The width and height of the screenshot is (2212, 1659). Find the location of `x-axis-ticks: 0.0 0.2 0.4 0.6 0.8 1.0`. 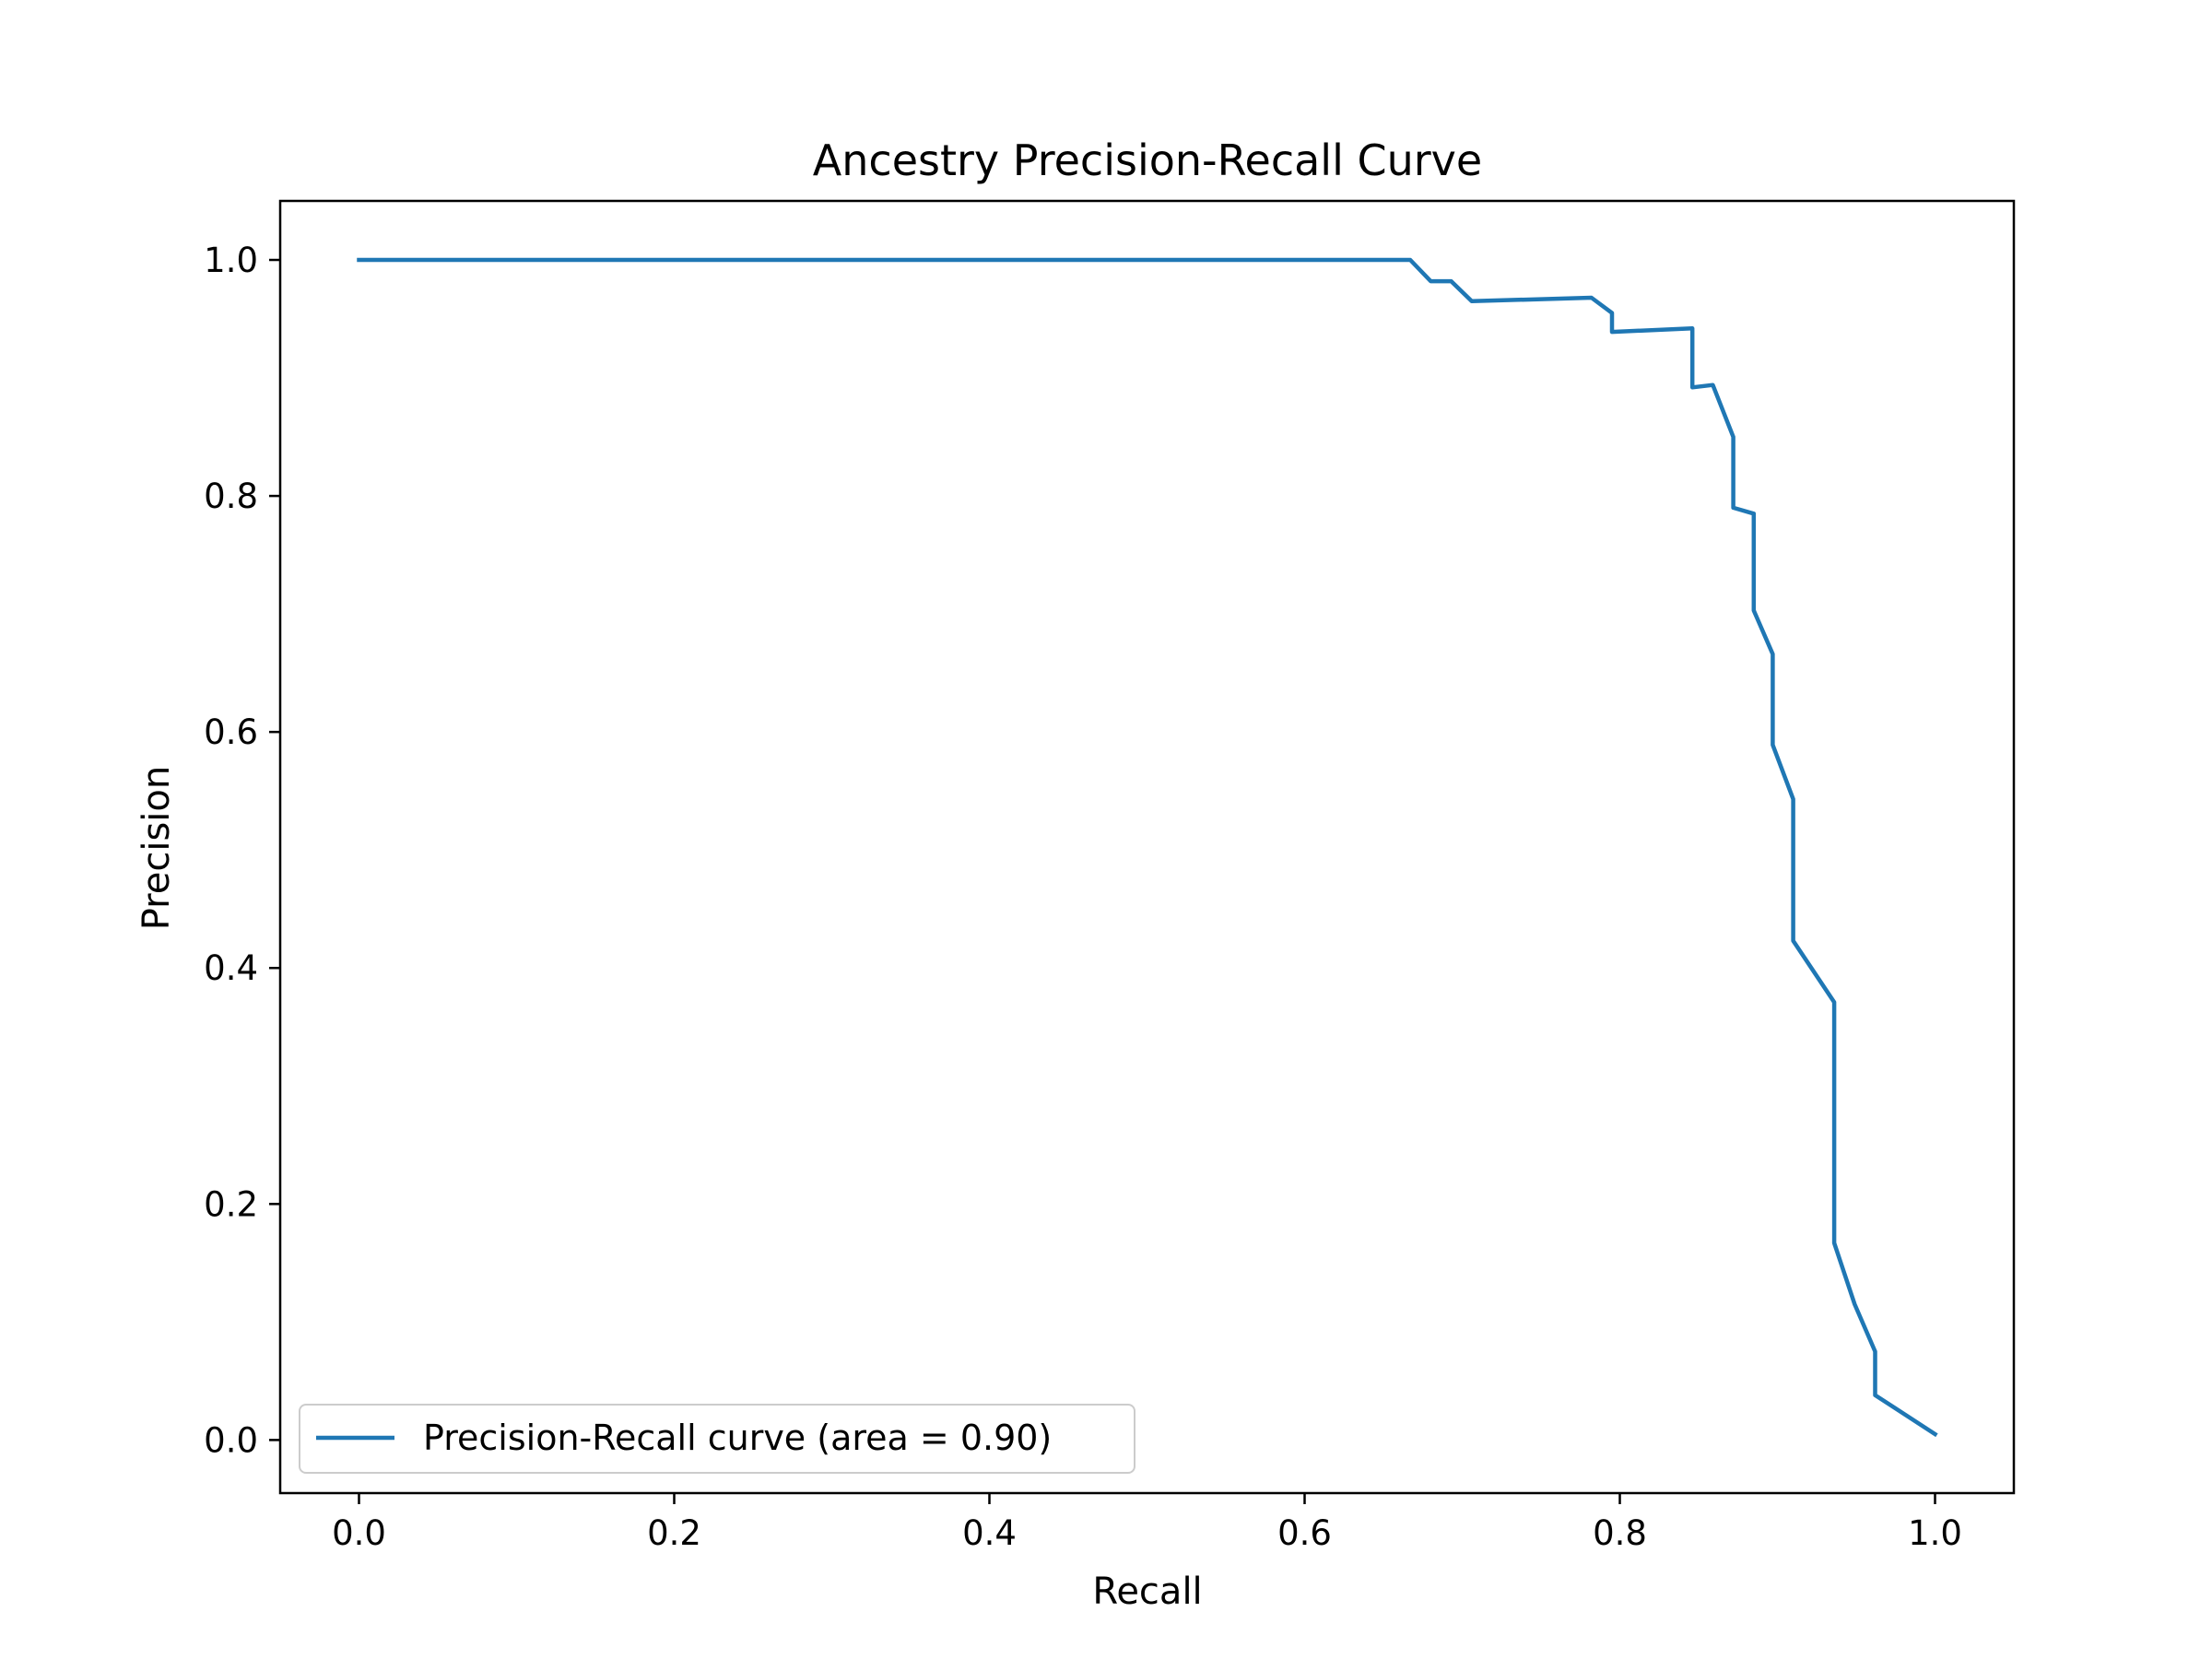

x-axis-ticks: 0.0 0.2 0.4 0.6 0.8 1.0 is located at coordinates (1147, 1523).